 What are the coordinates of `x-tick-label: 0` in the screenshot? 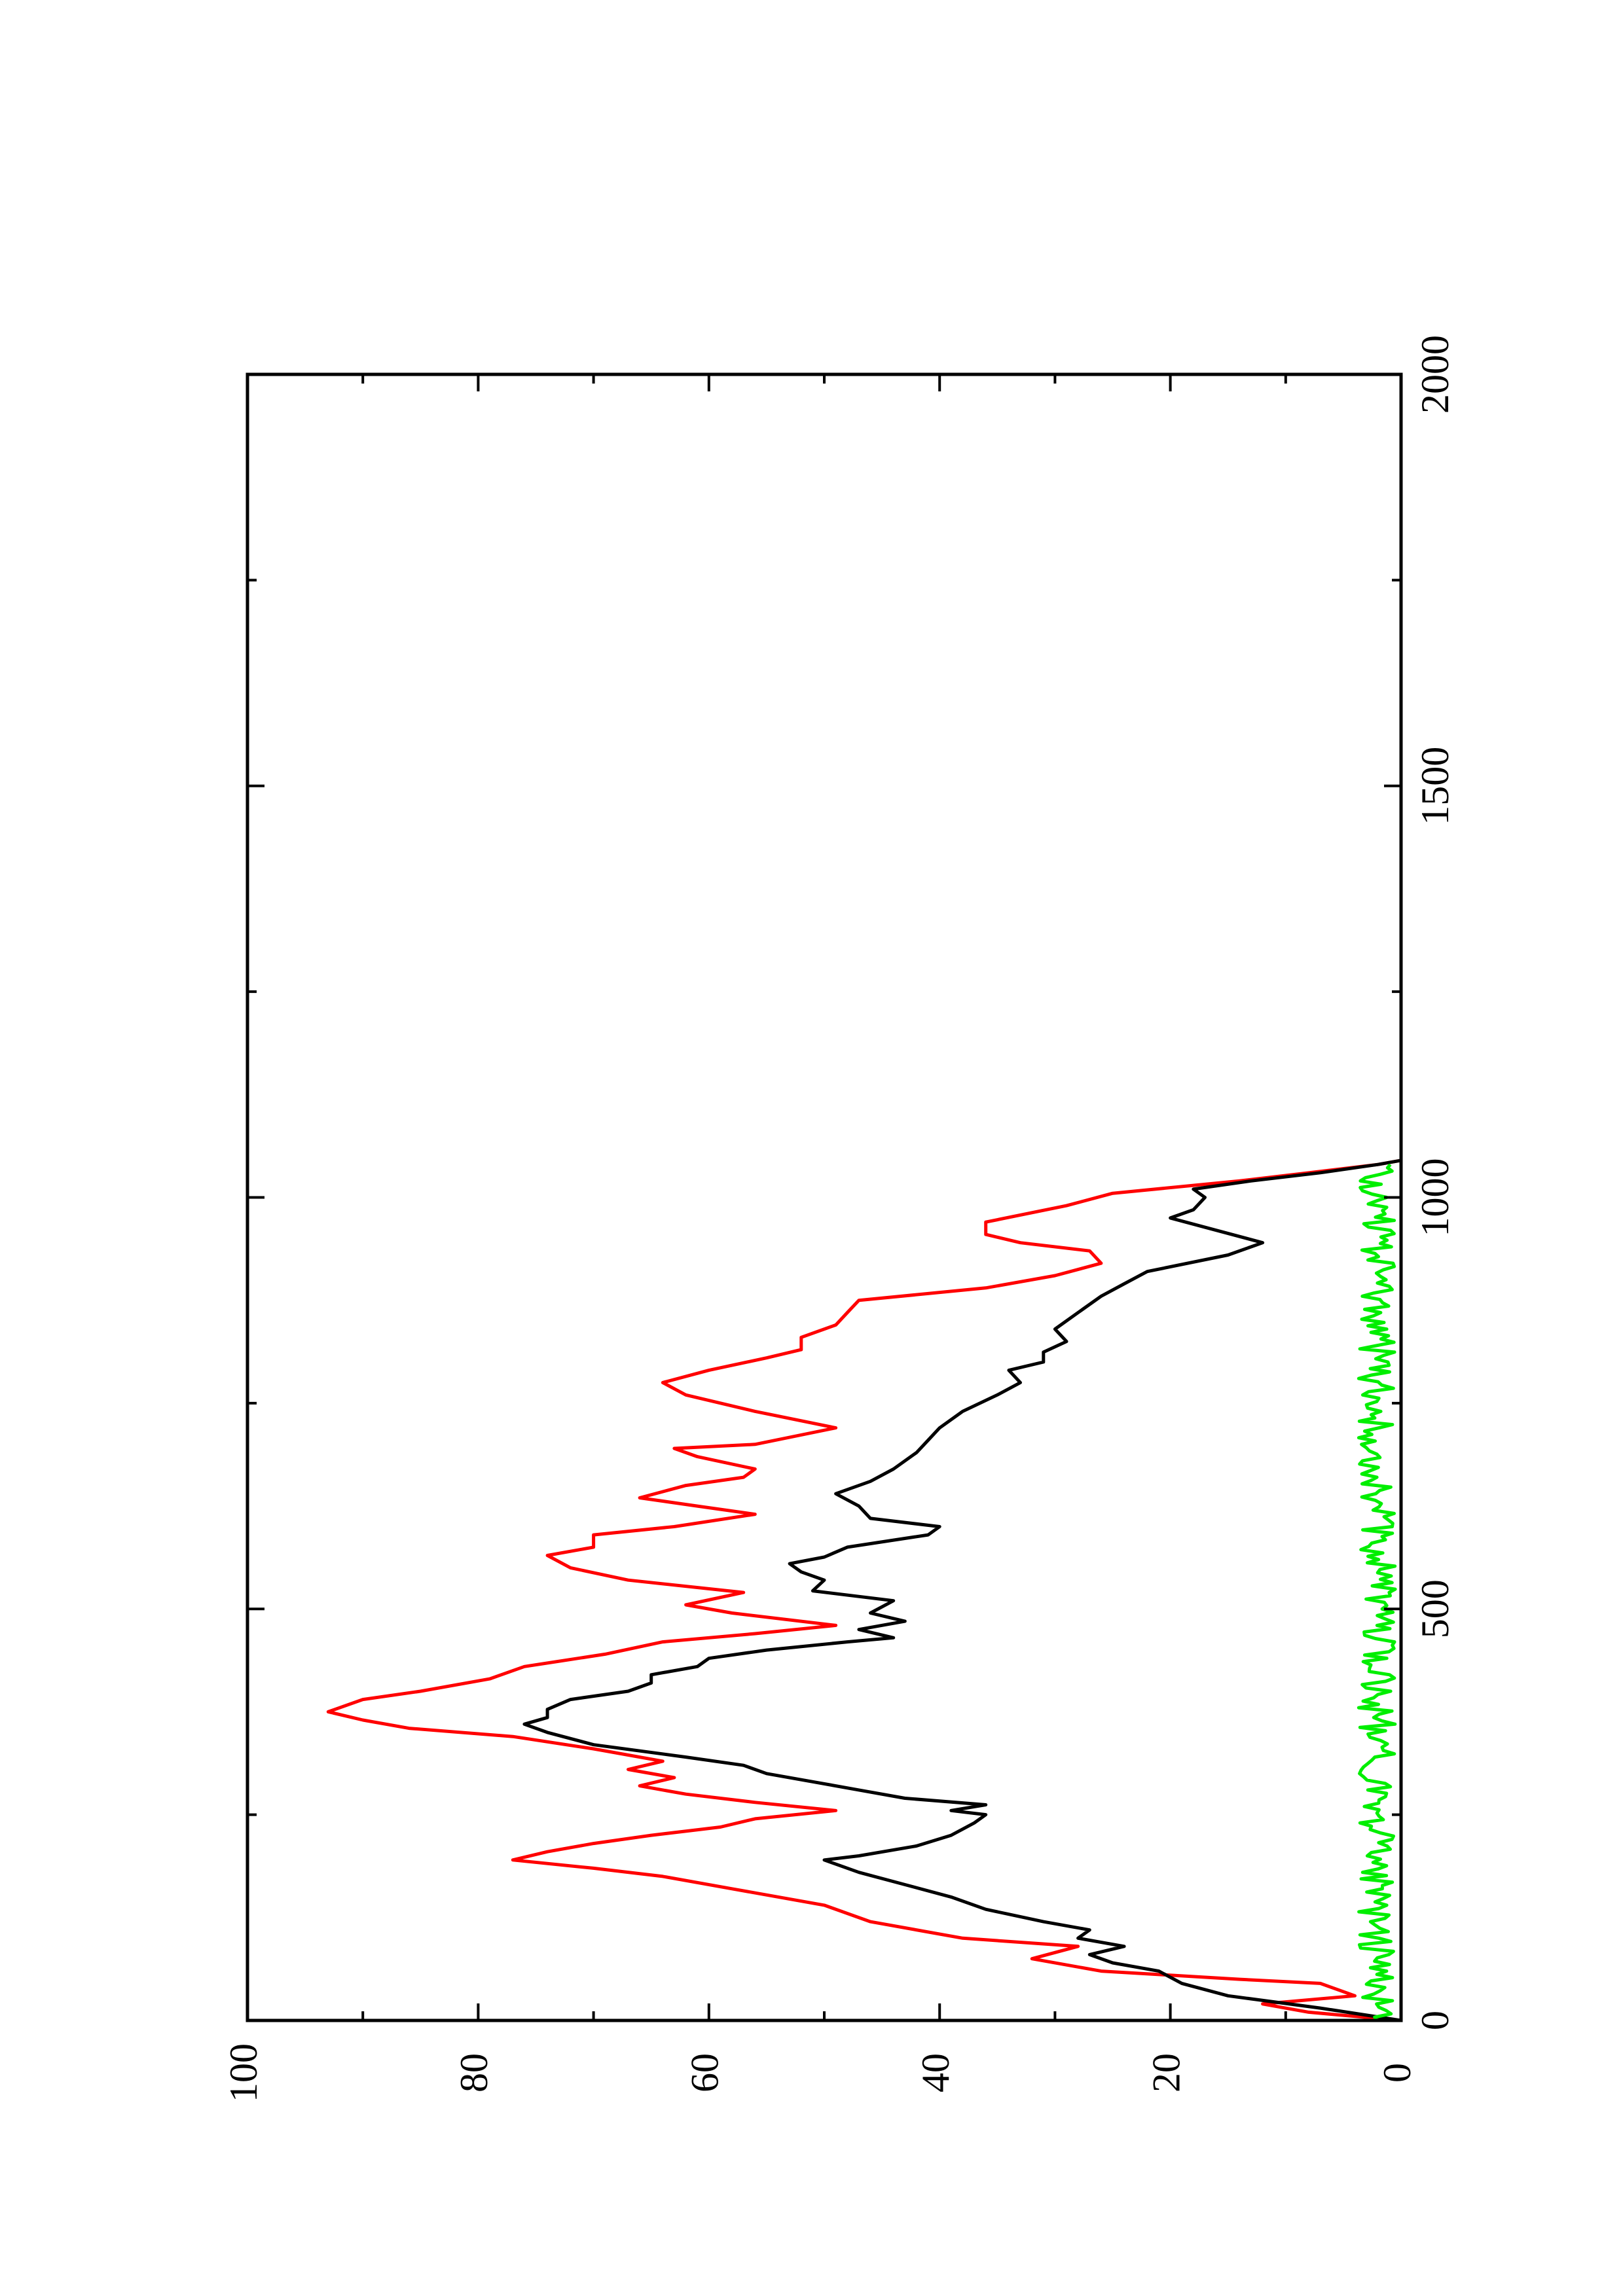 It's located at (1435, 2020).